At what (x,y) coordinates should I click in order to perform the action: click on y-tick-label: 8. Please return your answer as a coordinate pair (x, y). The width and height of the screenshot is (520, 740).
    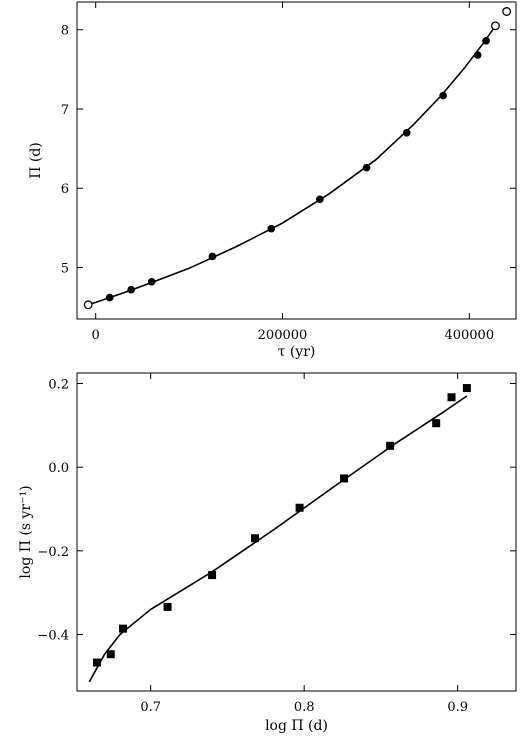
    Looking at the image, I should click on (65, 31).